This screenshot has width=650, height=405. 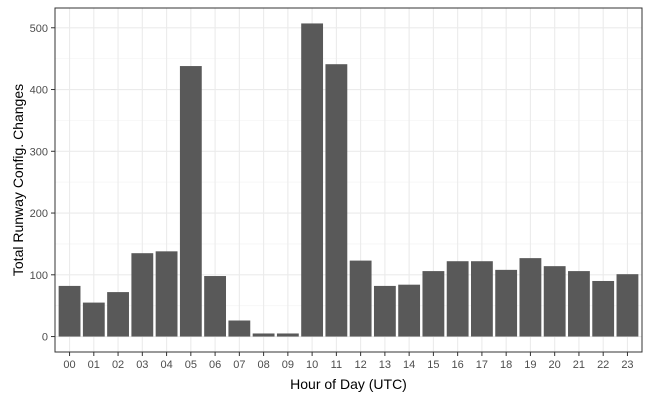 What do you see at coordinates (555, 365) in the screenshot?
I see `x-tick-label: 20` at bounding box center [555, 365].